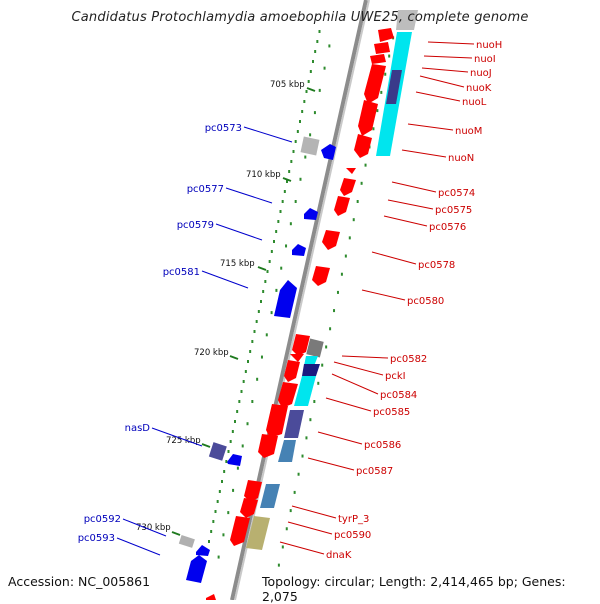 The height and width of the screenshot is (604, 600). What do you see at coordinates (181, 272) in the screenshot?
I see `gene-label-left: pc0581` at bounding box center [181, 272].